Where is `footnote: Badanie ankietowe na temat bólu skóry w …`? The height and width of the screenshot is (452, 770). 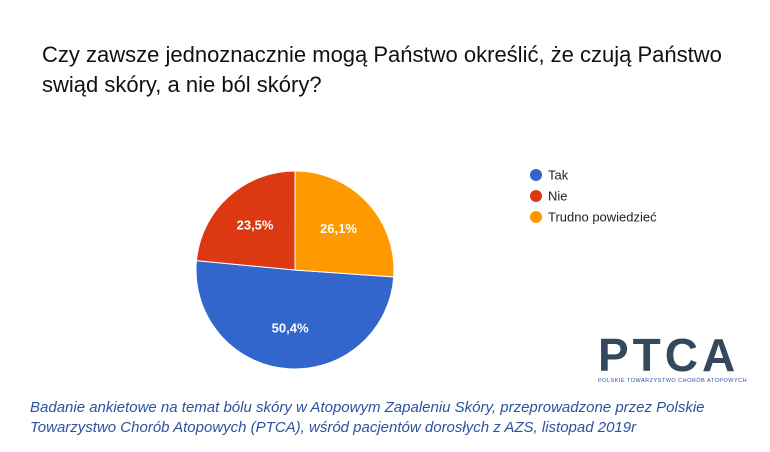
footnote: Badanie ankietowe na temat bólu skóry w … is located at coordinates (367, 417).